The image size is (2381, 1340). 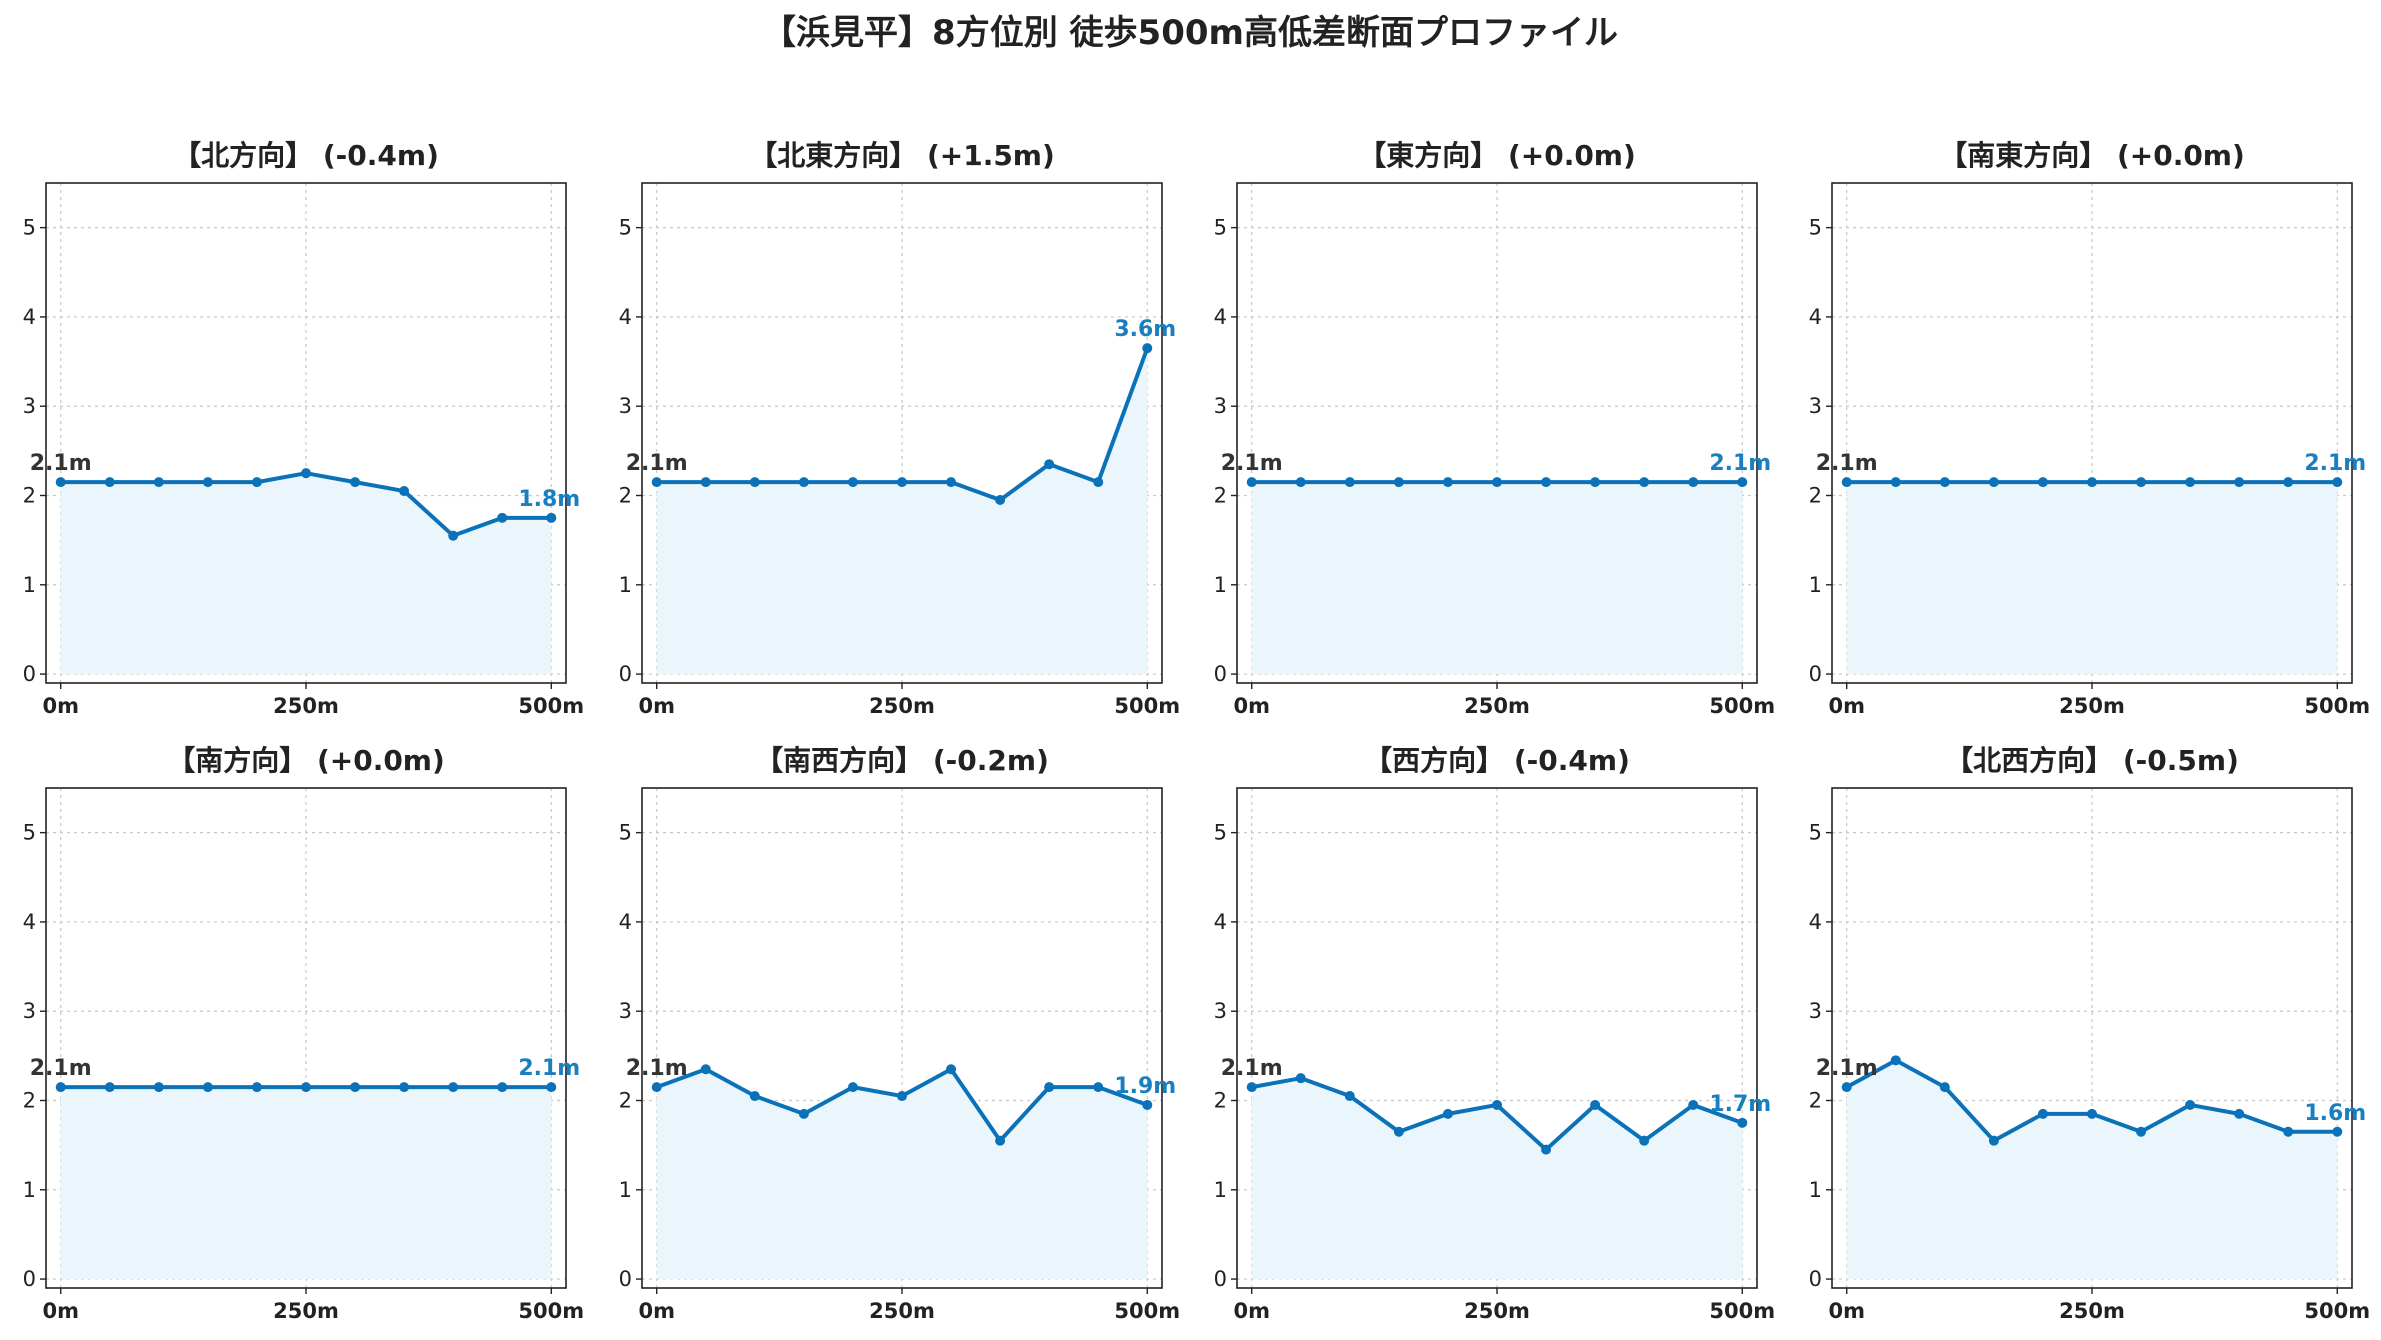 I want to click on panel-1: 【北方向】 (-0.4m) 0 1 2 3 4 5 0m 250m 500m 2.1m 1.8m, so click(x=304, y=428).